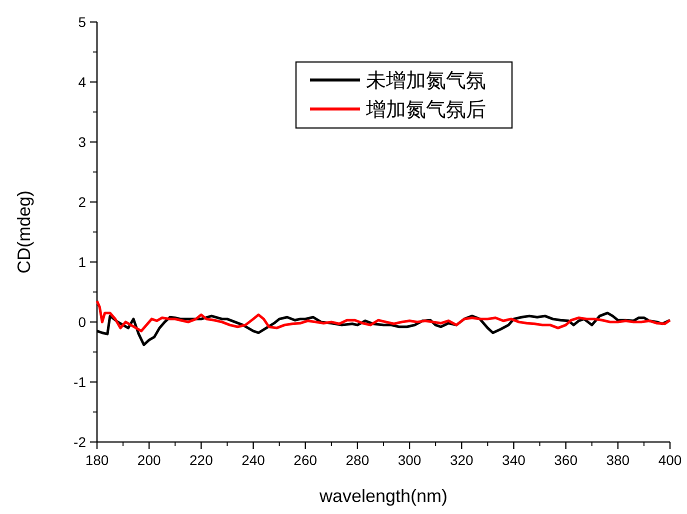 This screenshot has height=514, width=687. What do you see at coordinates (149, 460) in the screenshot?
I see `x-tick-label: 200` at bounding box center [149, 460].